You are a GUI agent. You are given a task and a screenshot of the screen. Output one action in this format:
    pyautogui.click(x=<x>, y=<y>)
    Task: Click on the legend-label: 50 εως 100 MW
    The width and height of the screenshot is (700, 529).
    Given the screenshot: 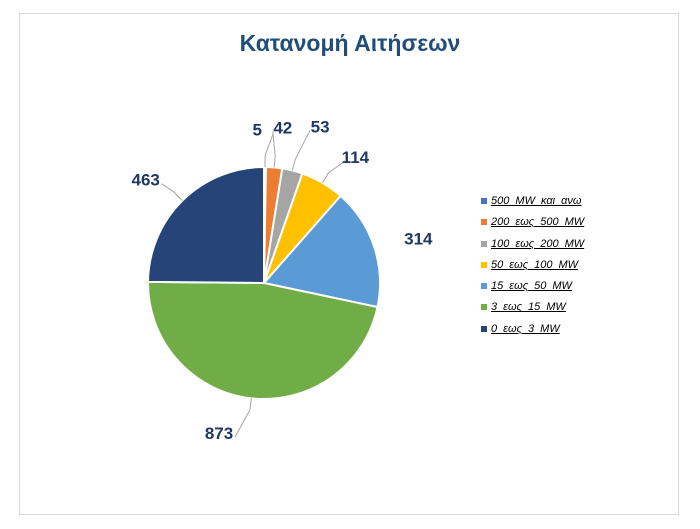 What is the action you would take?
    pyautogui.click(x=535, y=264)
    